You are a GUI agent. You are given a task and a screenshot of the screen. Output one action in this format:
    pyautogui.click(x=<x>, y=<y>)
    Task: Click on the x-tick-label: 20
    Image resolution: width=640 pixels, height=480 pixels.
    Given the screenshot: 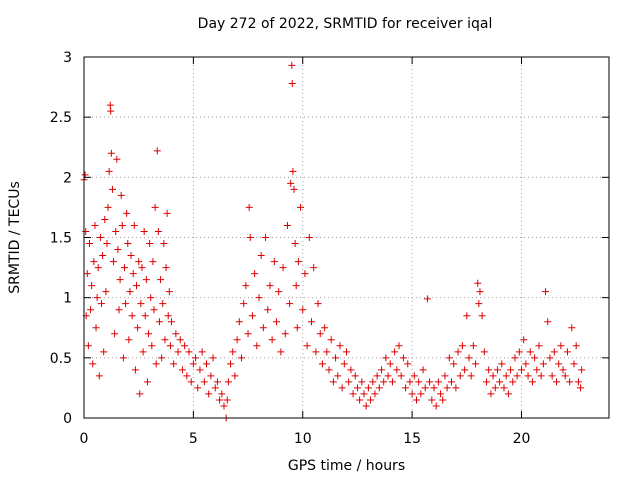 What is the action you would take?
    pyautogui.click(x=522, y=439)
    